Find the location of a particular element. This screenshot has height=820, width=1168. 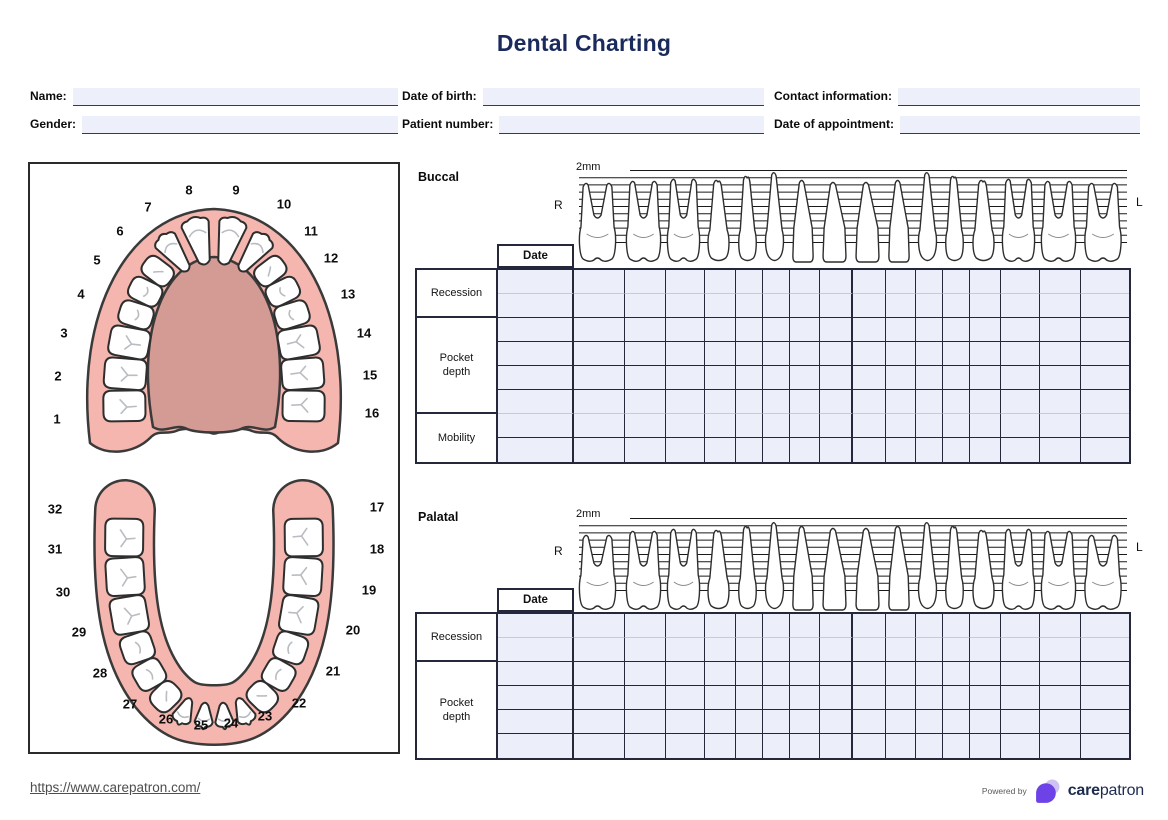

name-input is located at coordinates (235, 97).